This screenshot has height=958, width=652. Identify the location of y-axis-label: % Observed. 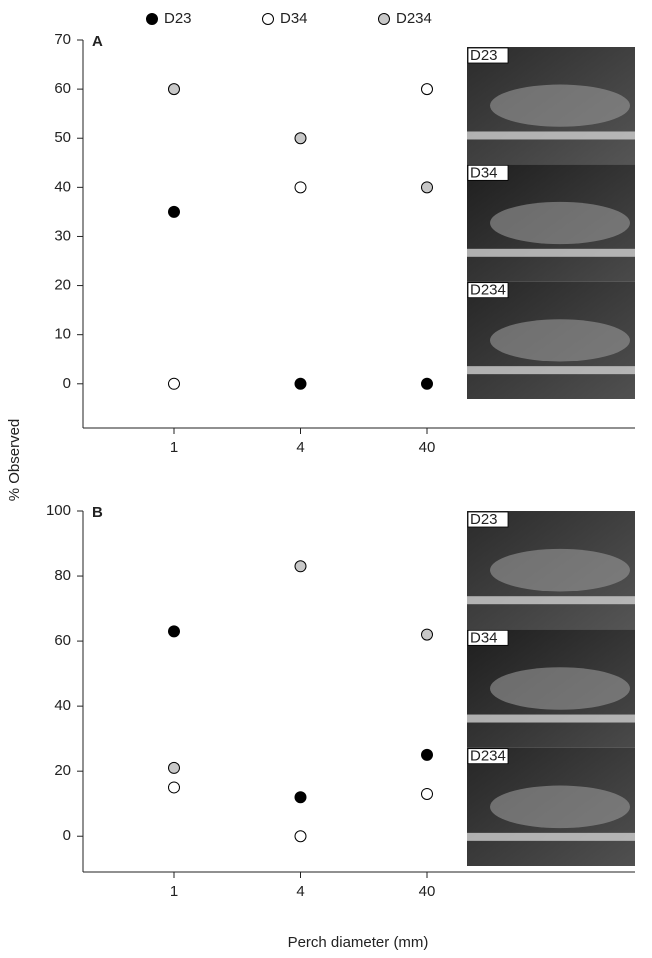
(14, 460).